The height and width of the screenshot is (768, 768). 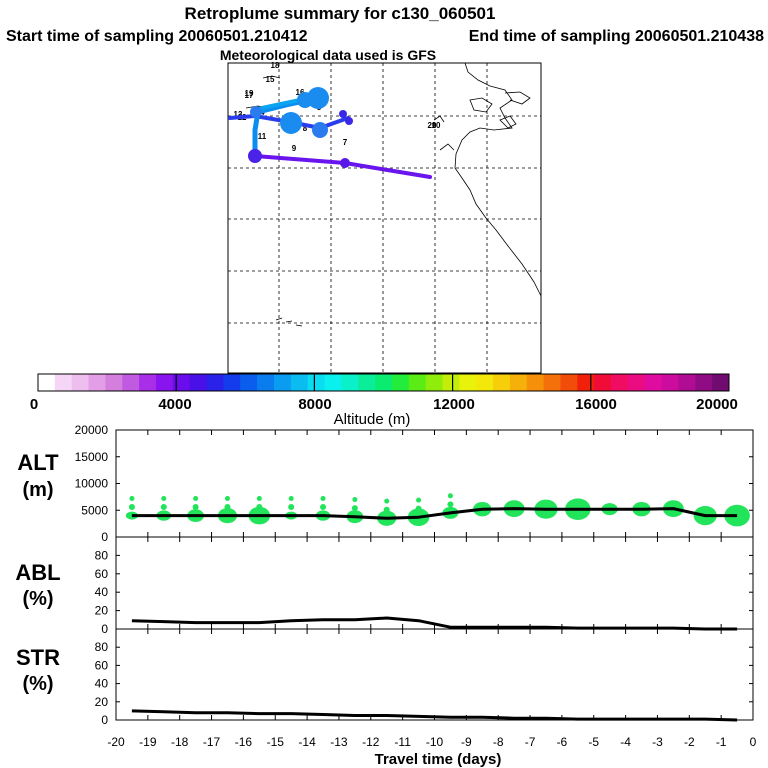 I want to click on x-tick-label: -15, so click(x=276, y=742).